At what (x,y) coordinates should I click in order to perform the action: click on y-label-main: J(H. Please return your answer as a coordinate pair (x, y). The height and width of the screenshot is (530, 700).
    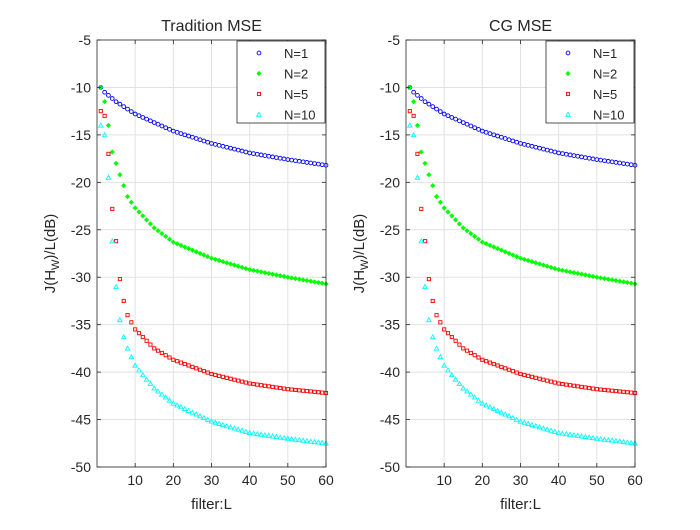
    Looking at the image, I should click on (359, 281).